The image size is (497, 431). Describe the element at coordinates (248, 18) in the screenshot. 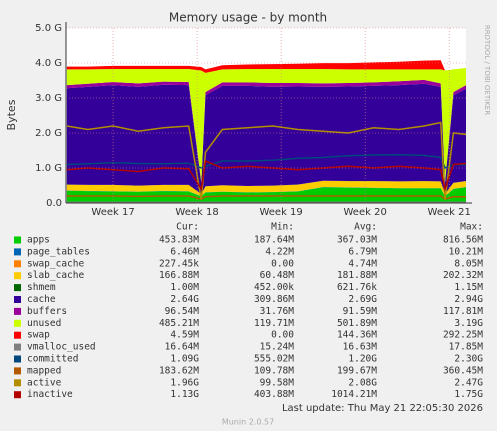

I see `chart-title: Memory usage - by month` at that location.